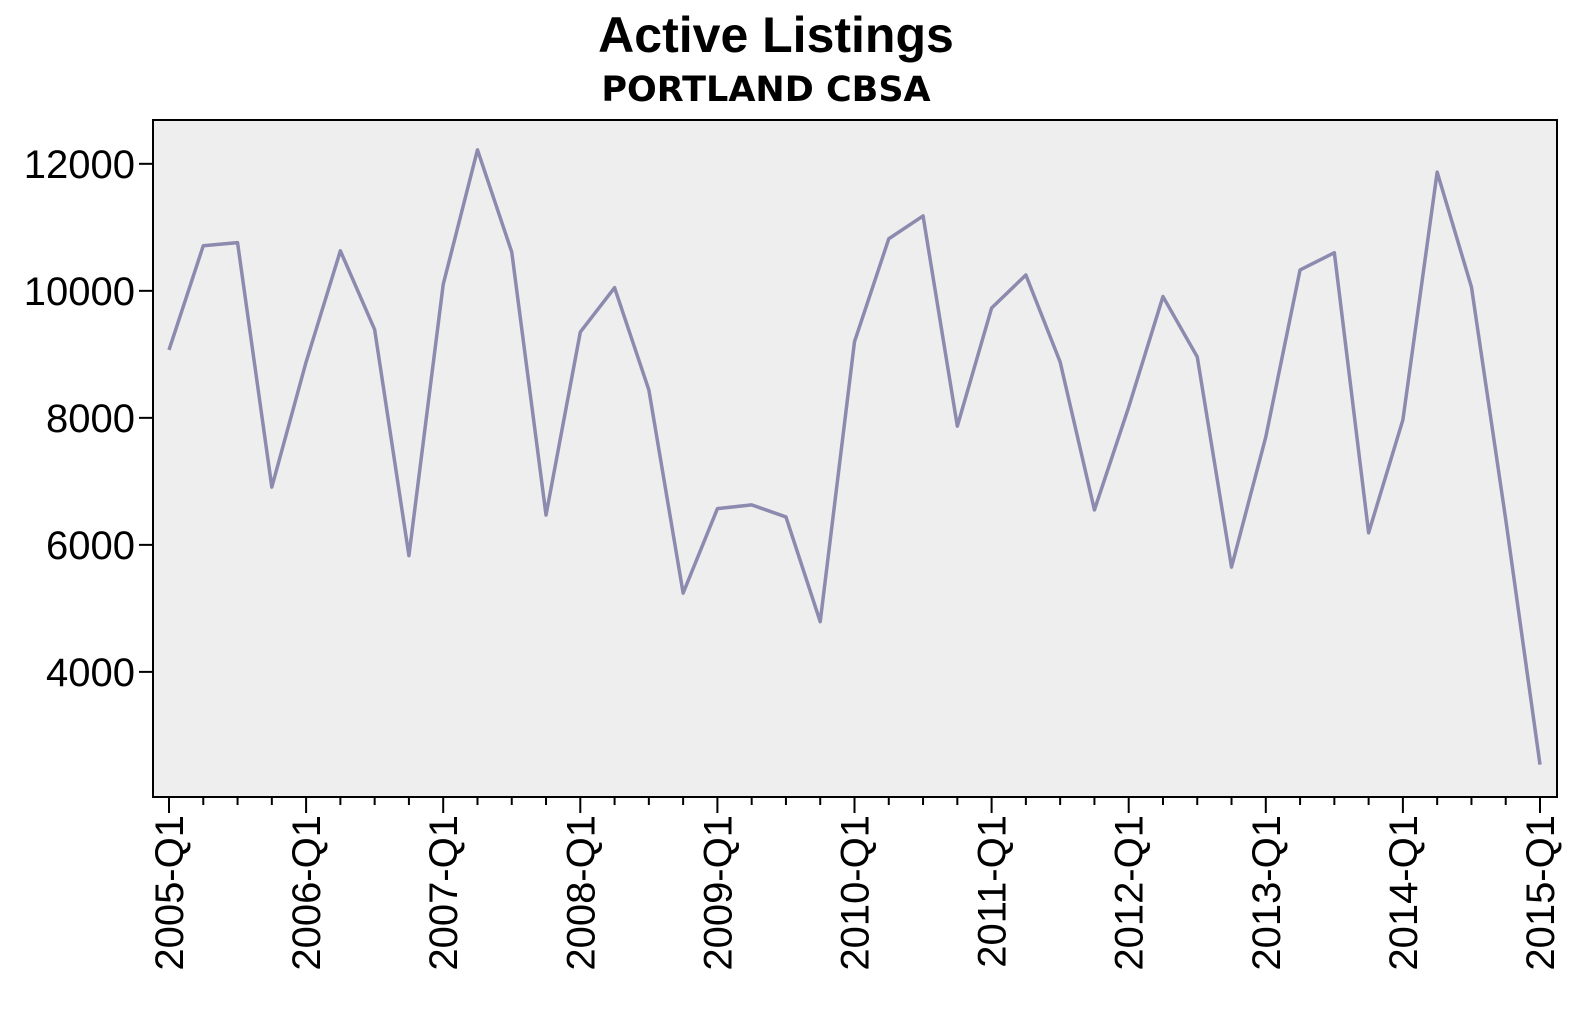 The height and width of the screenshot is (1019, 1569). What do you see at coordinates (307, 893) in the screenshot?
I see `x-tick-label: 2006-Q1` at bounding box center [307, 893].